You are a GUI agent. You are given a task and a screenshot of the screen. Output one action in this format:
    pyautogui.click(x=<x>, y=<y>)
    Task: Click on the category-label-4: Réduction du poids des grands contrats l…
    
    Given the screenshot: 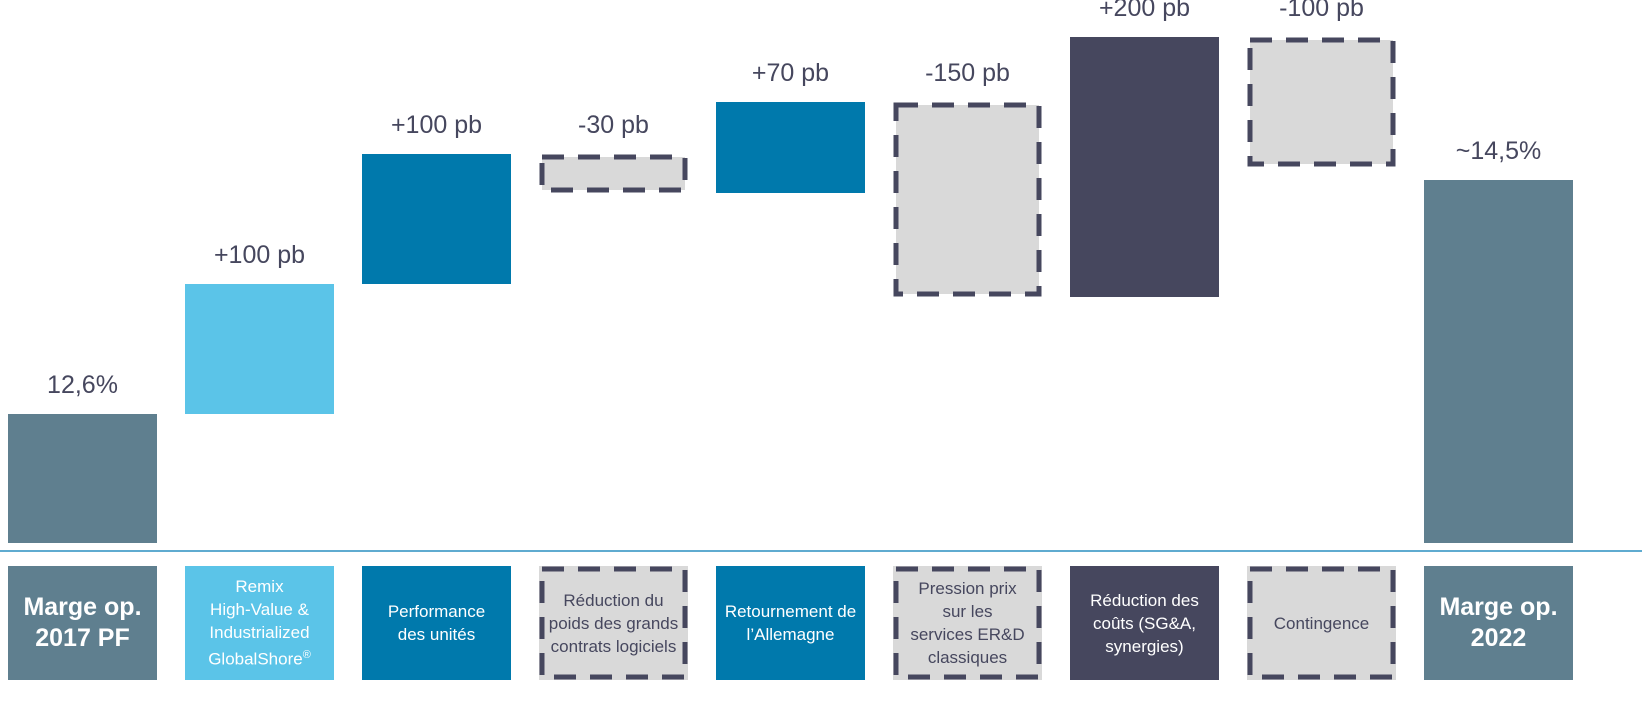 What is the action you would take?
    pyautogui.click(x=613, y=623)
    